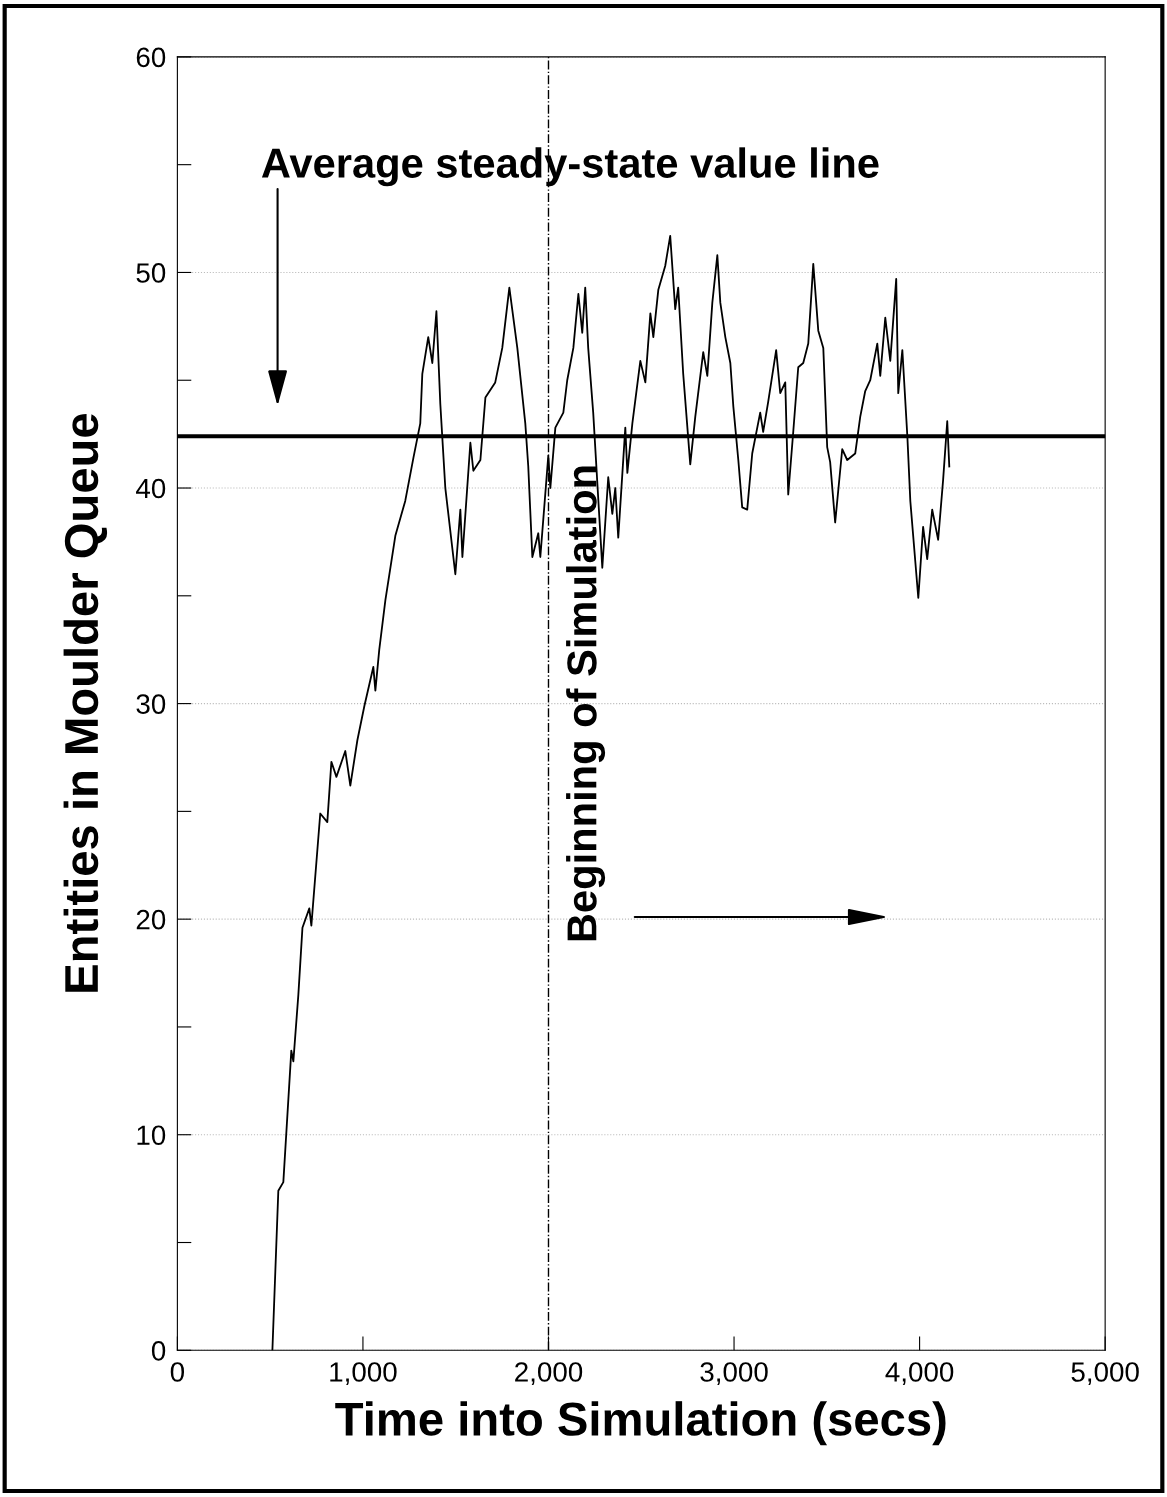  I want to click on x-tick-label: 3,000, so click(734, 1374).